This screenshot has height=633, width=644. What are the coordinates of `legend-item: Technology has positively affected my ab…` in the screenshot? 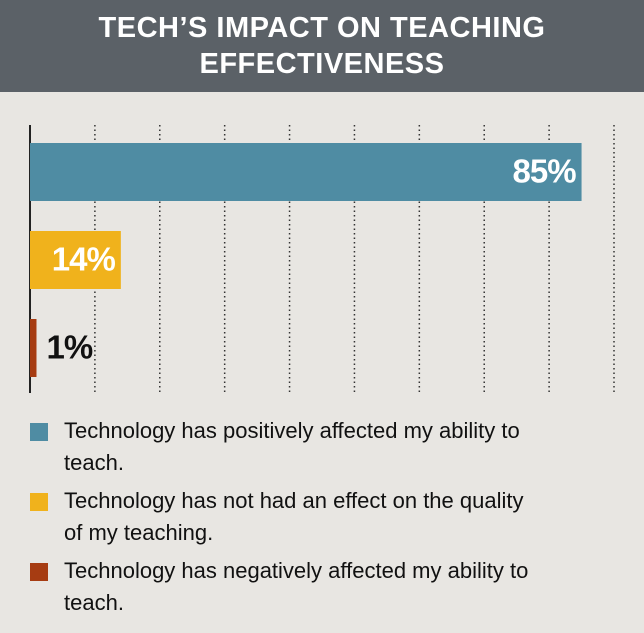 It's located at (330, 447).